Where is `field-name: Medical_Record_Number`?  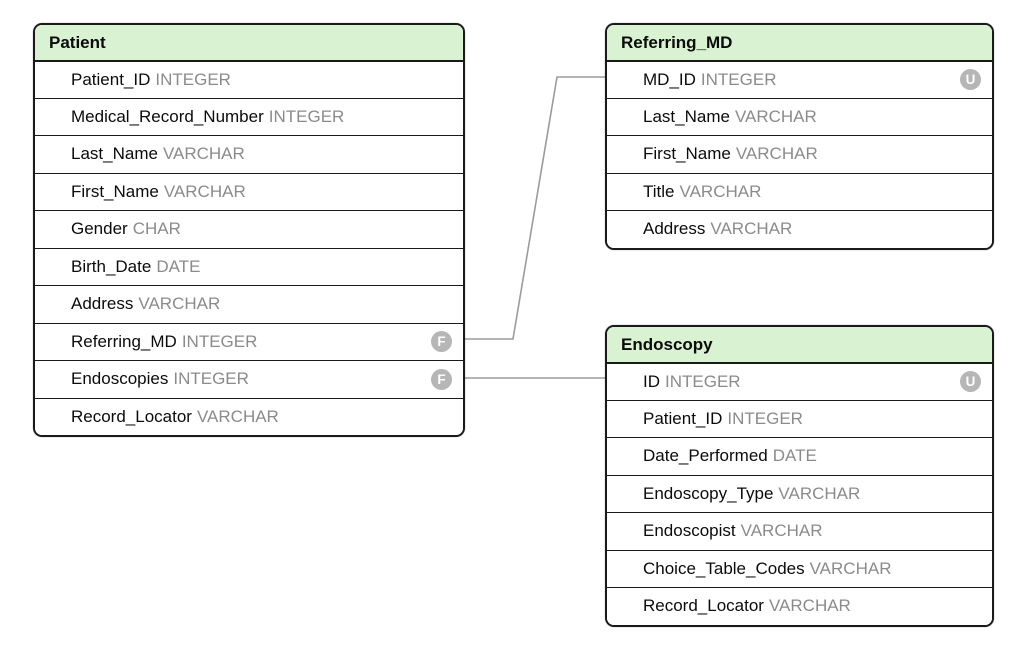 field-name: Medical_Record_Number is located at coordinates (167, 116).